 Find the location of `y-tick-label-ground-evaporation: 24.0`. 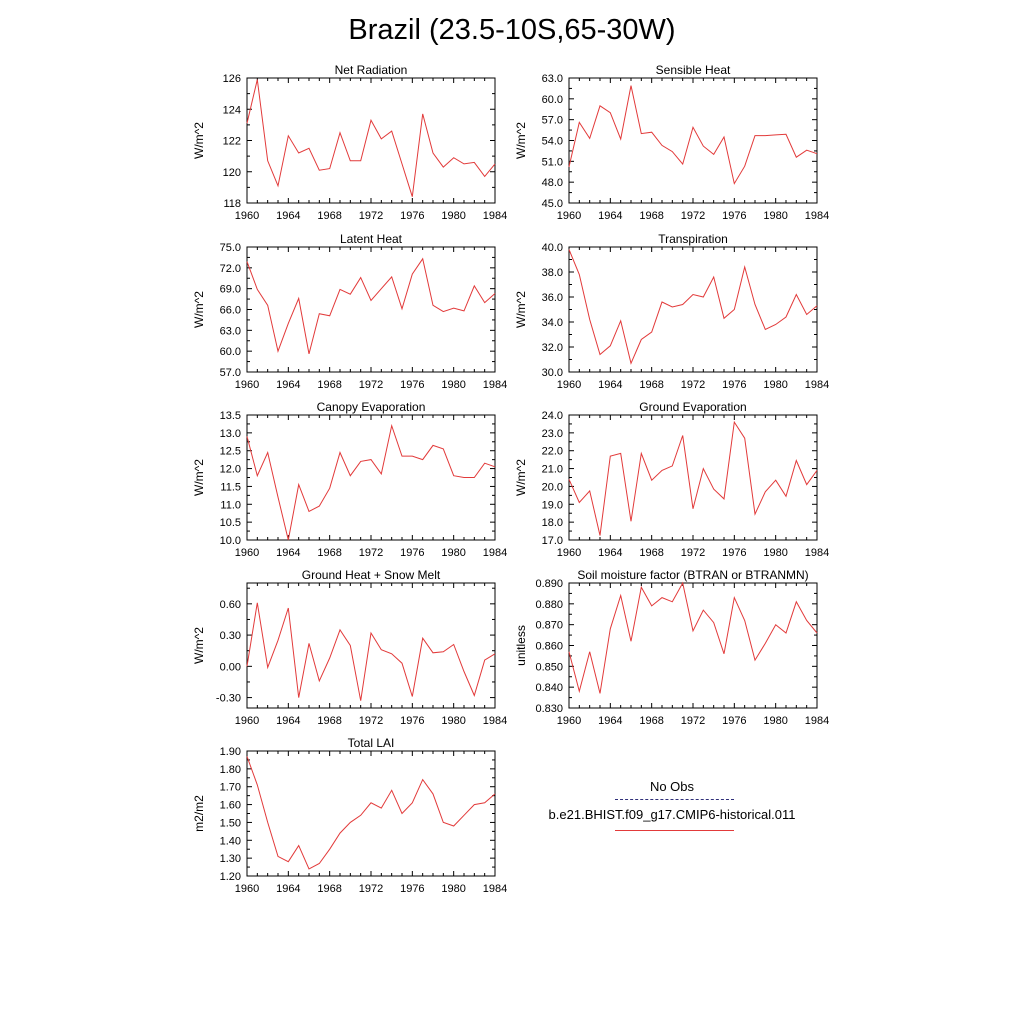

y-tick-label-ground-evaporation: 24.0 is located at coordinates (552, 416).